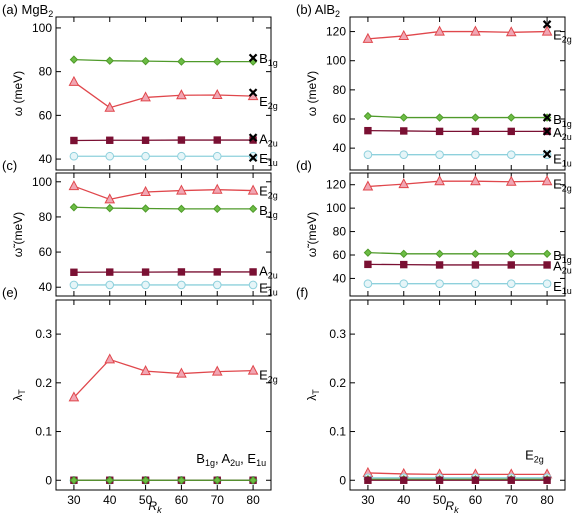 This screenshot has width=581, height=514. Describe the element at coordinates (46, 252) in the screenshot. I see `y-tick-label: 60` at that location.